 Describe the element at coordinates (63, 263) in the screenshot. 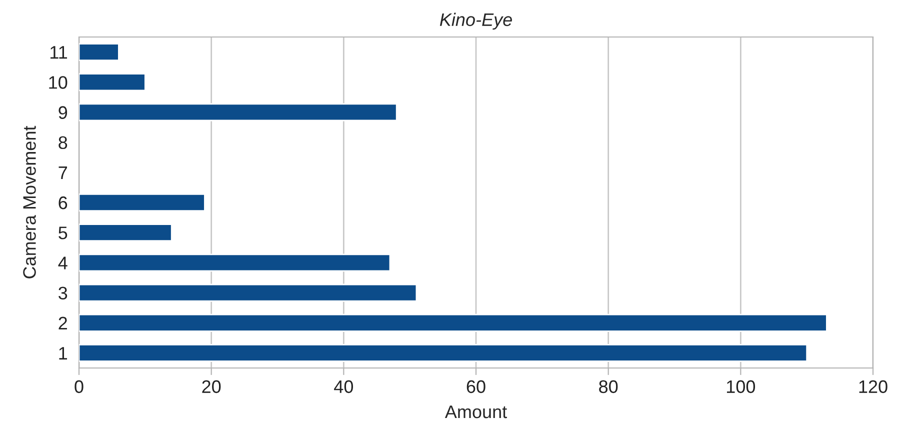

I see `y-tick-label: 4` at that location.